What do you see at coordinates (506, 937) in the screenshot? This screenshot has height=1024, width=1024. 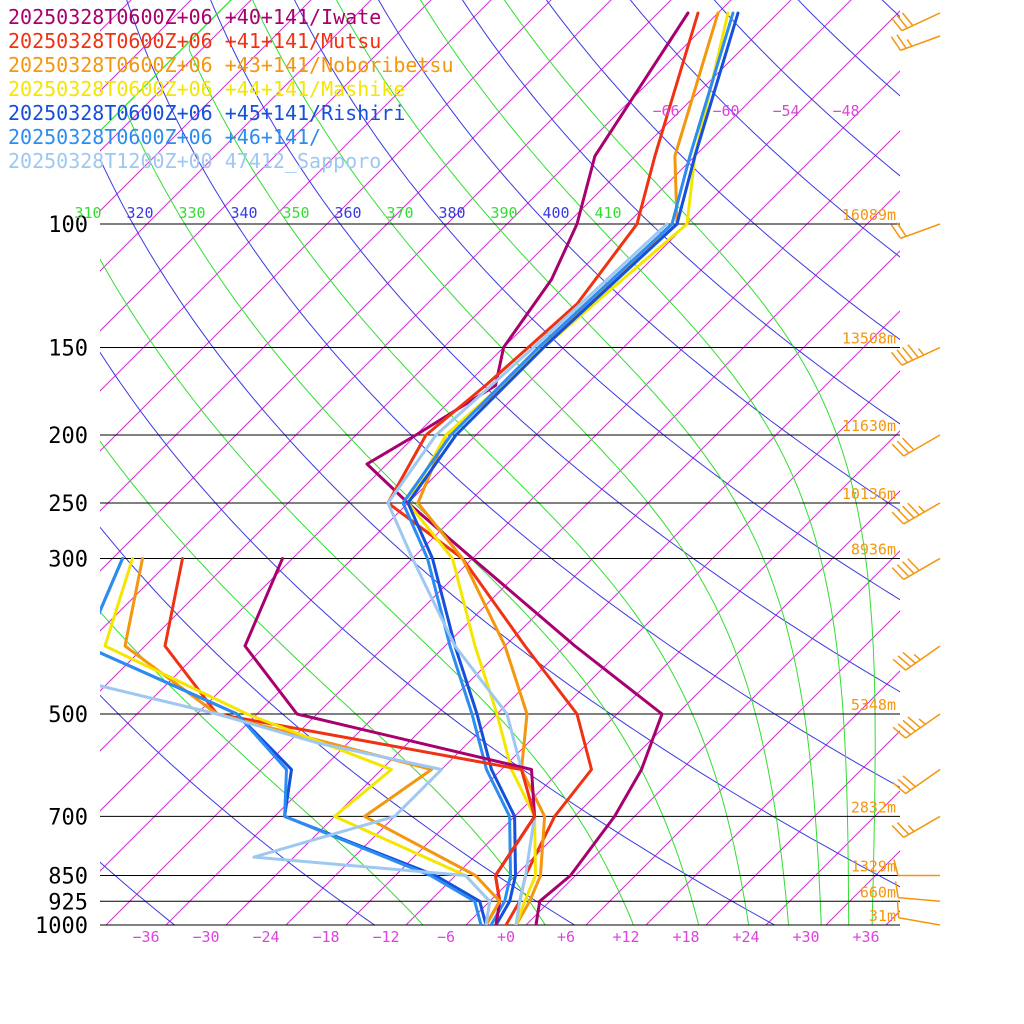 I see `temperature-tick-label: +0` at bounding box center [506, 937].